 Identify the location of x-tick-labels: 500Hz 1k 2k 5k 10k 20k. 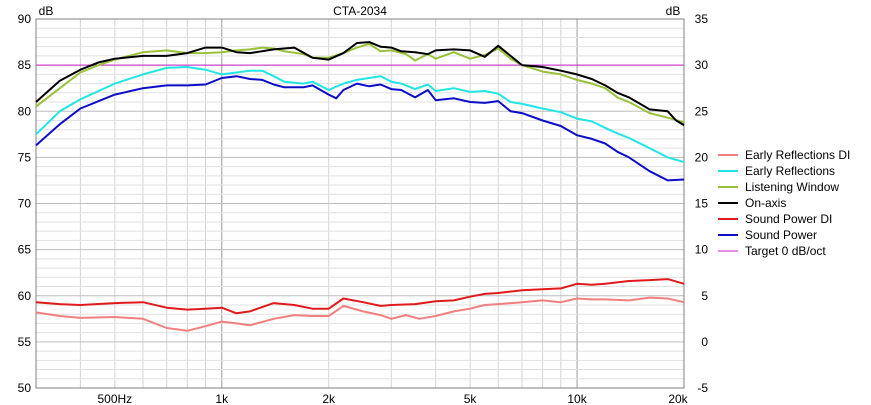
(392, 398).